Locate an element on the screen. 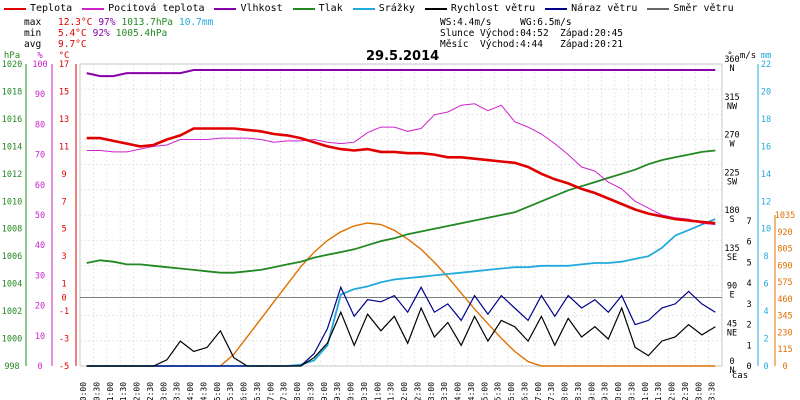 This screenshot has height=400, width=800. tick-dir-deg: 180 is located at coordinates (731, 211).